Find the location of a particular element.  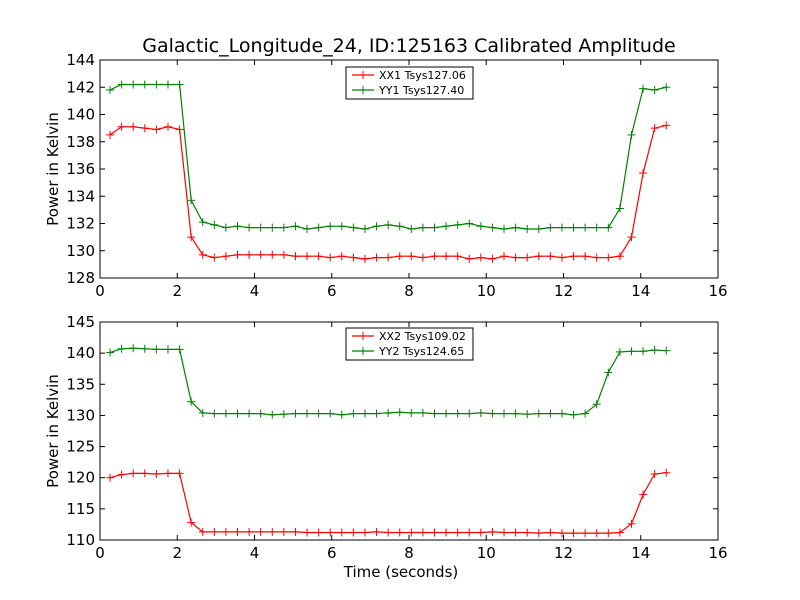

top-legend-label-2: YY1 Tsys127.40 is located at coordinates (421, 90).